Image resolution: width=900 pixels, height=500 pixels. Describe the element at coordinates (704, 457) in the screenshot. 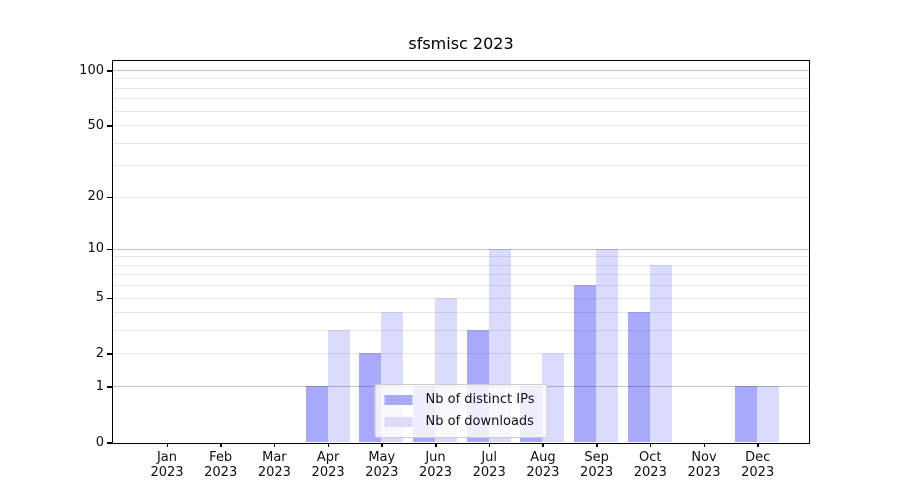

I see `x-tick-month-text: Nov` at that location.